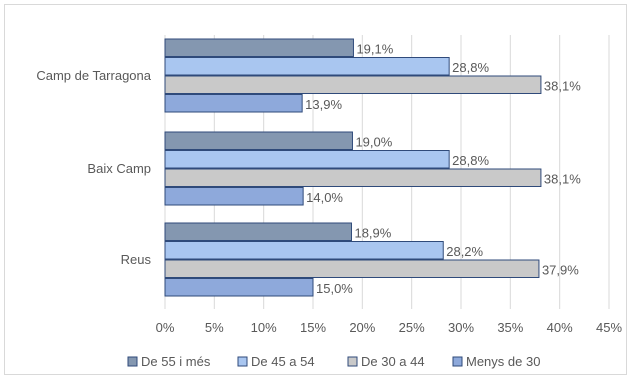 This screenshot has height=381, width=631. Describe the element at coordinates (362, 327) in the screenshot. I see `x-tick-label: 20%` at that location.